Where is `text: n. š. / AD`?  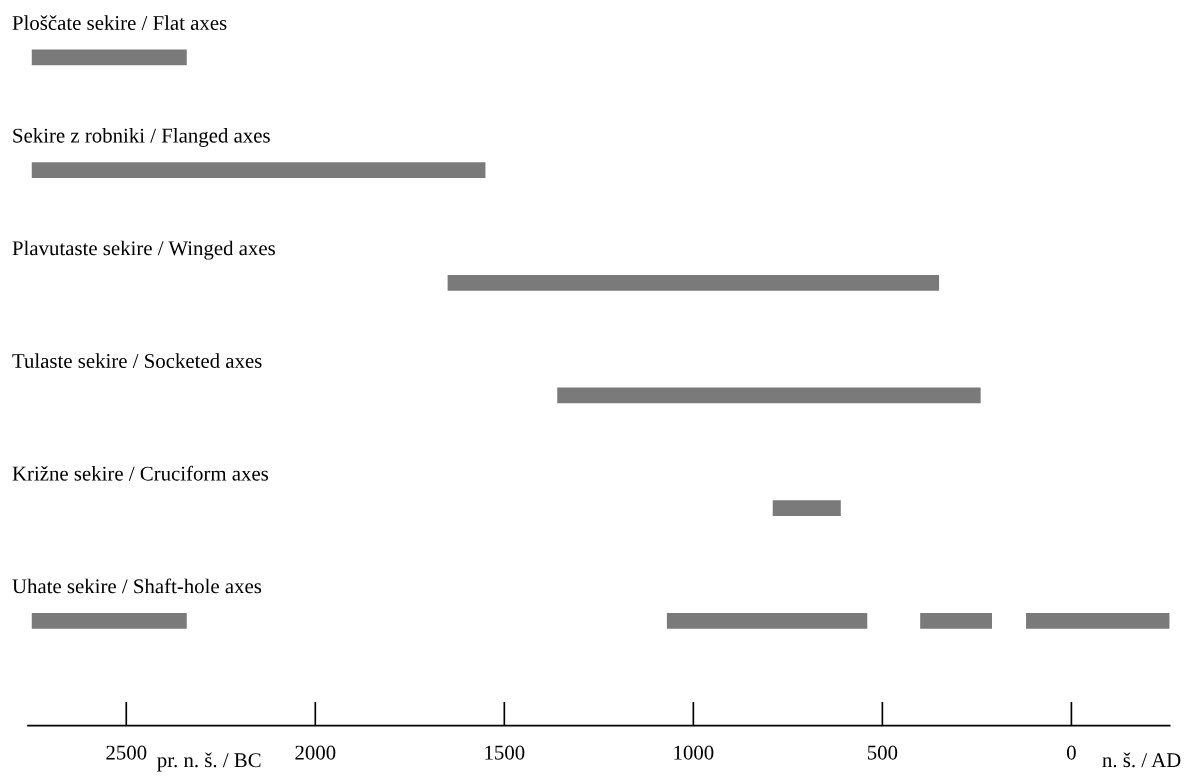 text: n. š. / AD is located at coordinates (1141, 760).